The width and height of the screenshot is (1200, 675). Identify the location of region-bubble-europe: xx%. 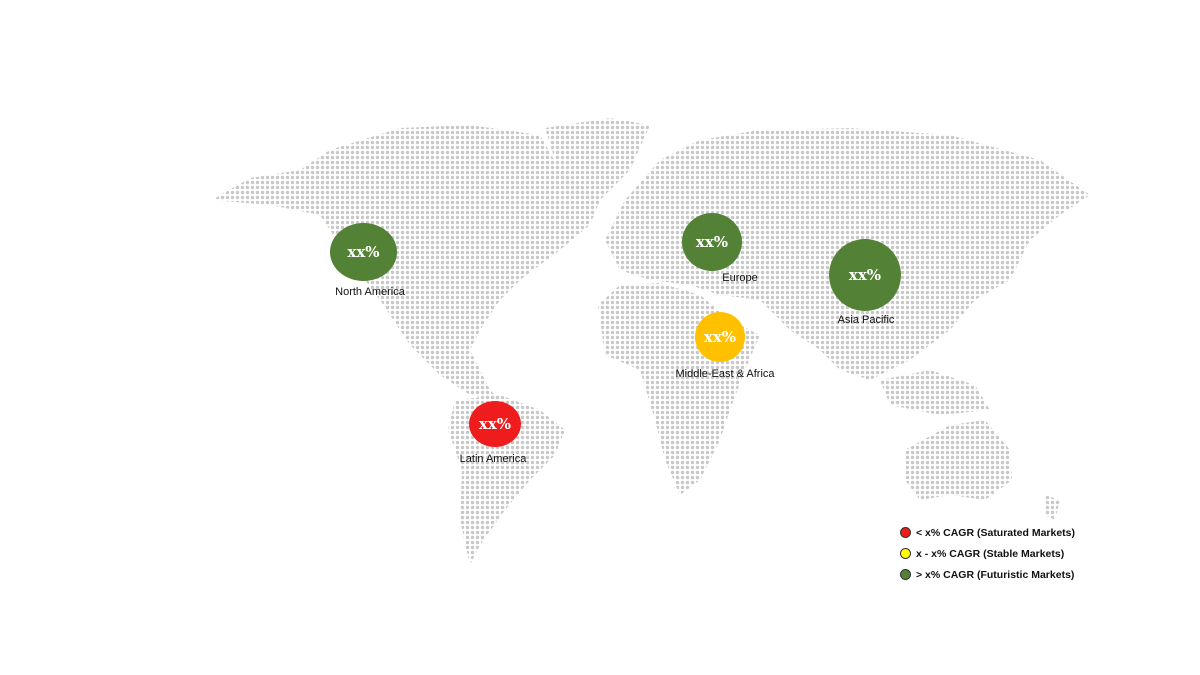
(712, 242).